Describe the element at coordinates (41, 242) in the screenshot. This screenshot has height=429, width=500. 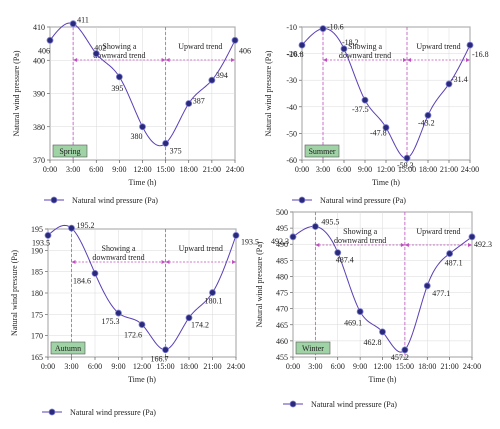
I see `data-label: 193.5` at that location.